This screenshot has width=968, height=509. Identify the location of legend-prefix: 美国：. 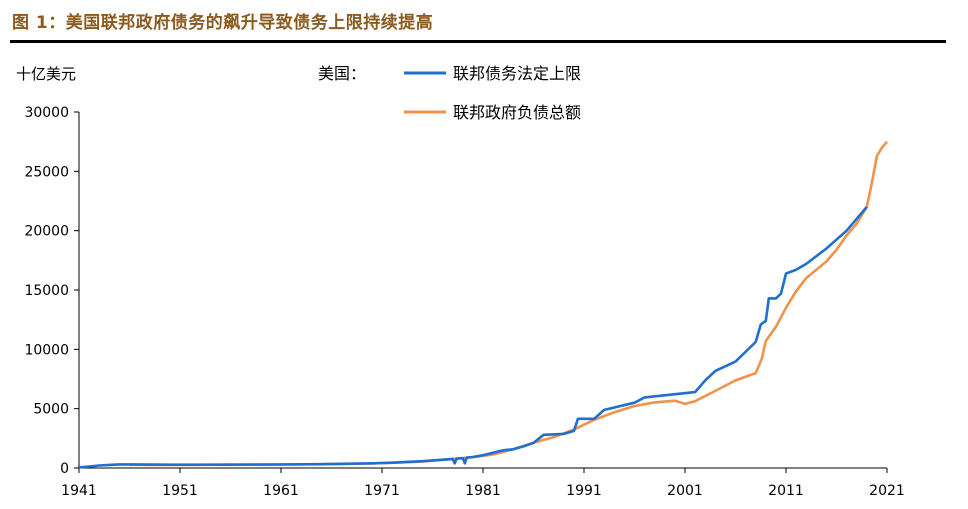
(342, 73).